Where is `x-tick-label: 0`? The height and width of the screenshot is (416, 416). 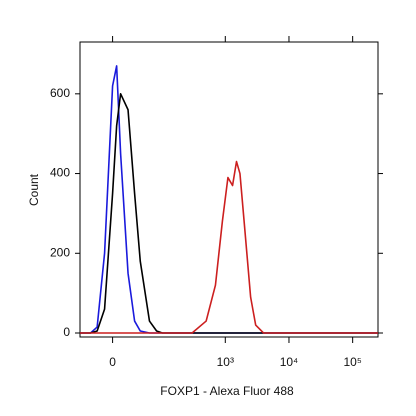 x-tick-label: 0 is located at coordinates (112, 362).